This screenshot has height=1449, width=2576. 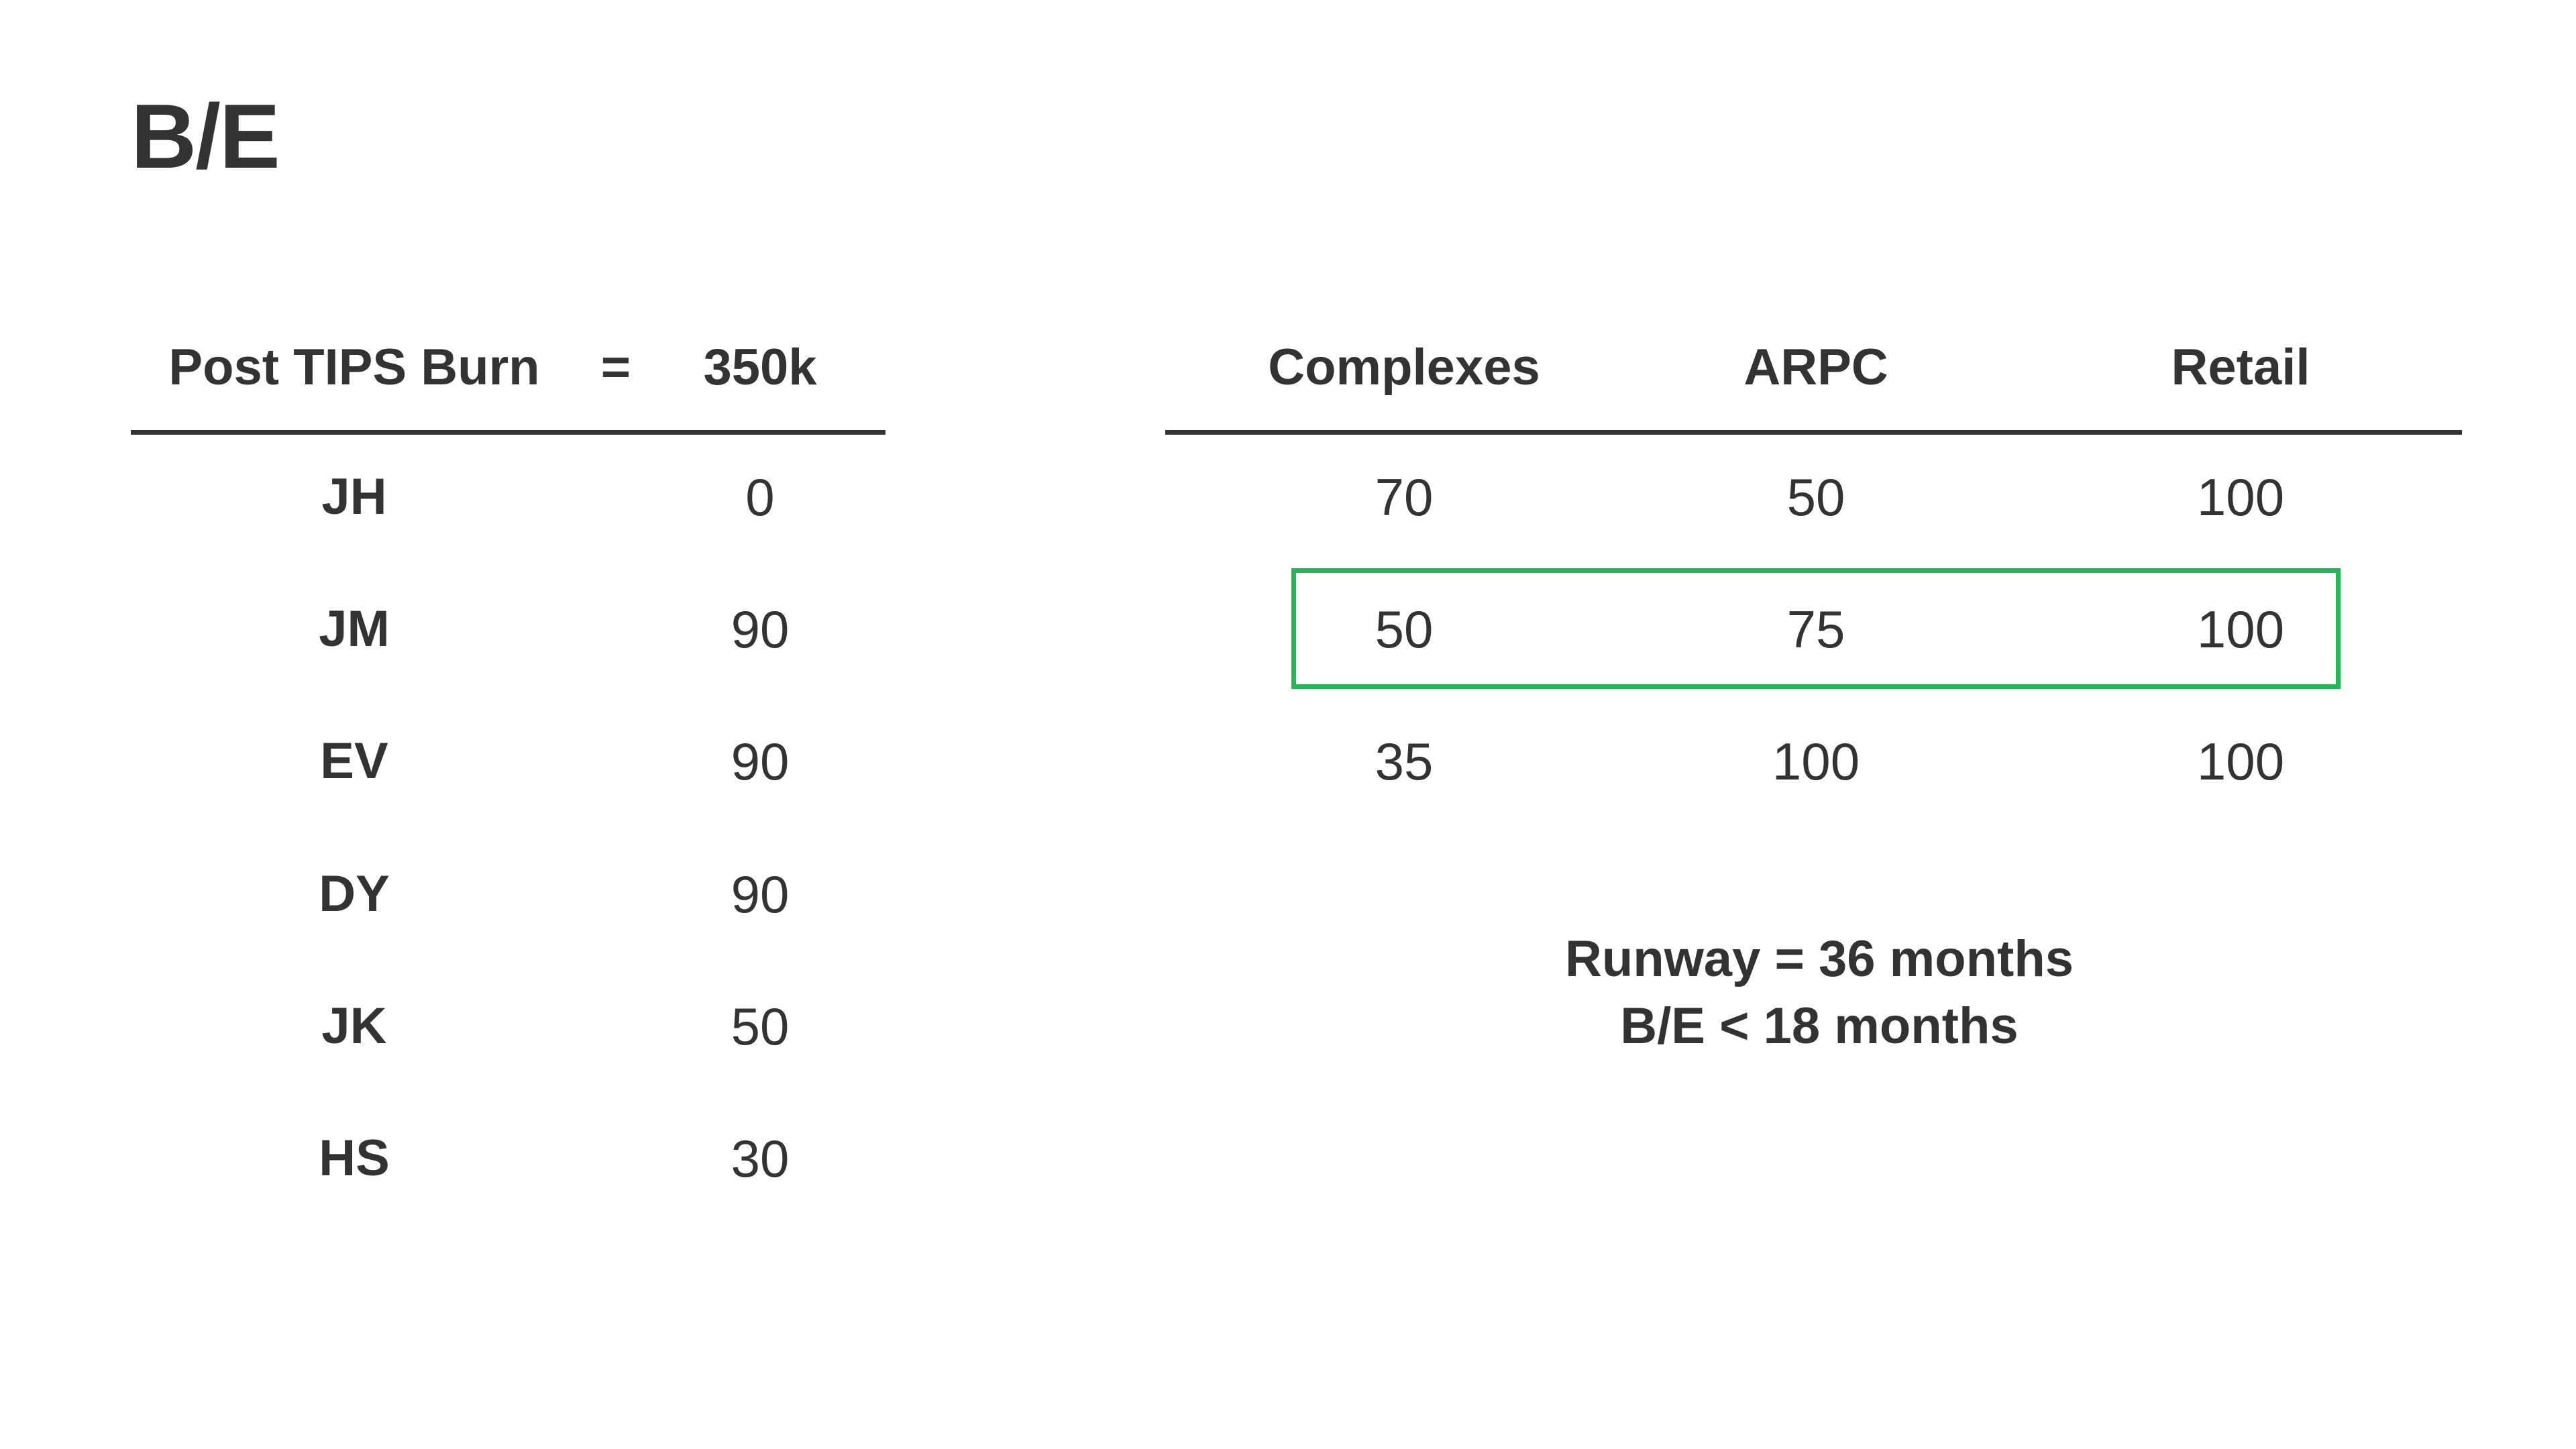 I want to click on burn-row-label: EV, so click(x=354, y=761).